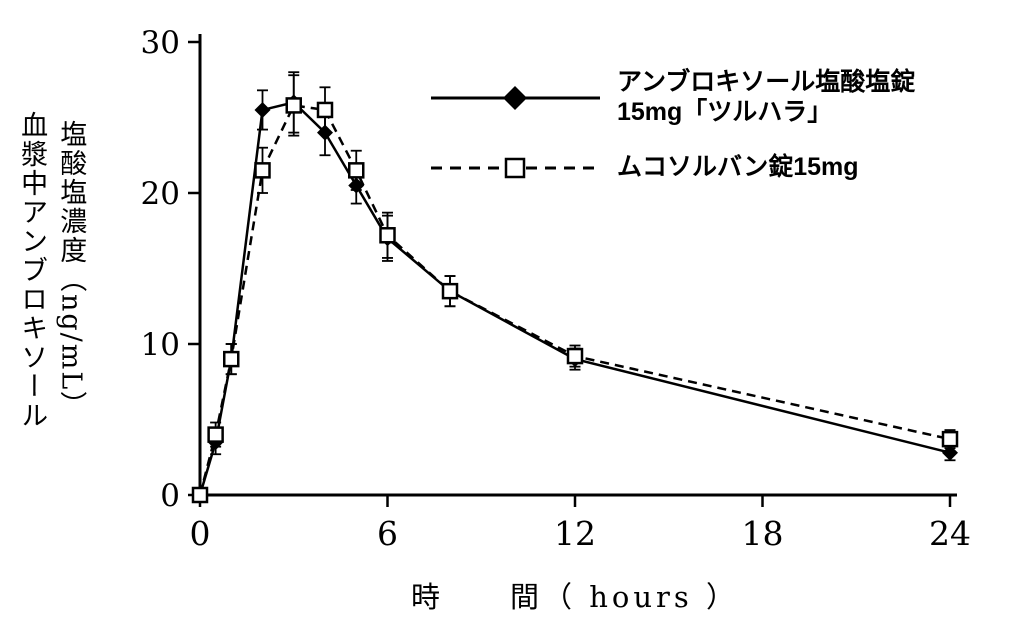  I want to click on legend-item-mucosolvan: ムコソルバン錠15mg, so click(671, 168).